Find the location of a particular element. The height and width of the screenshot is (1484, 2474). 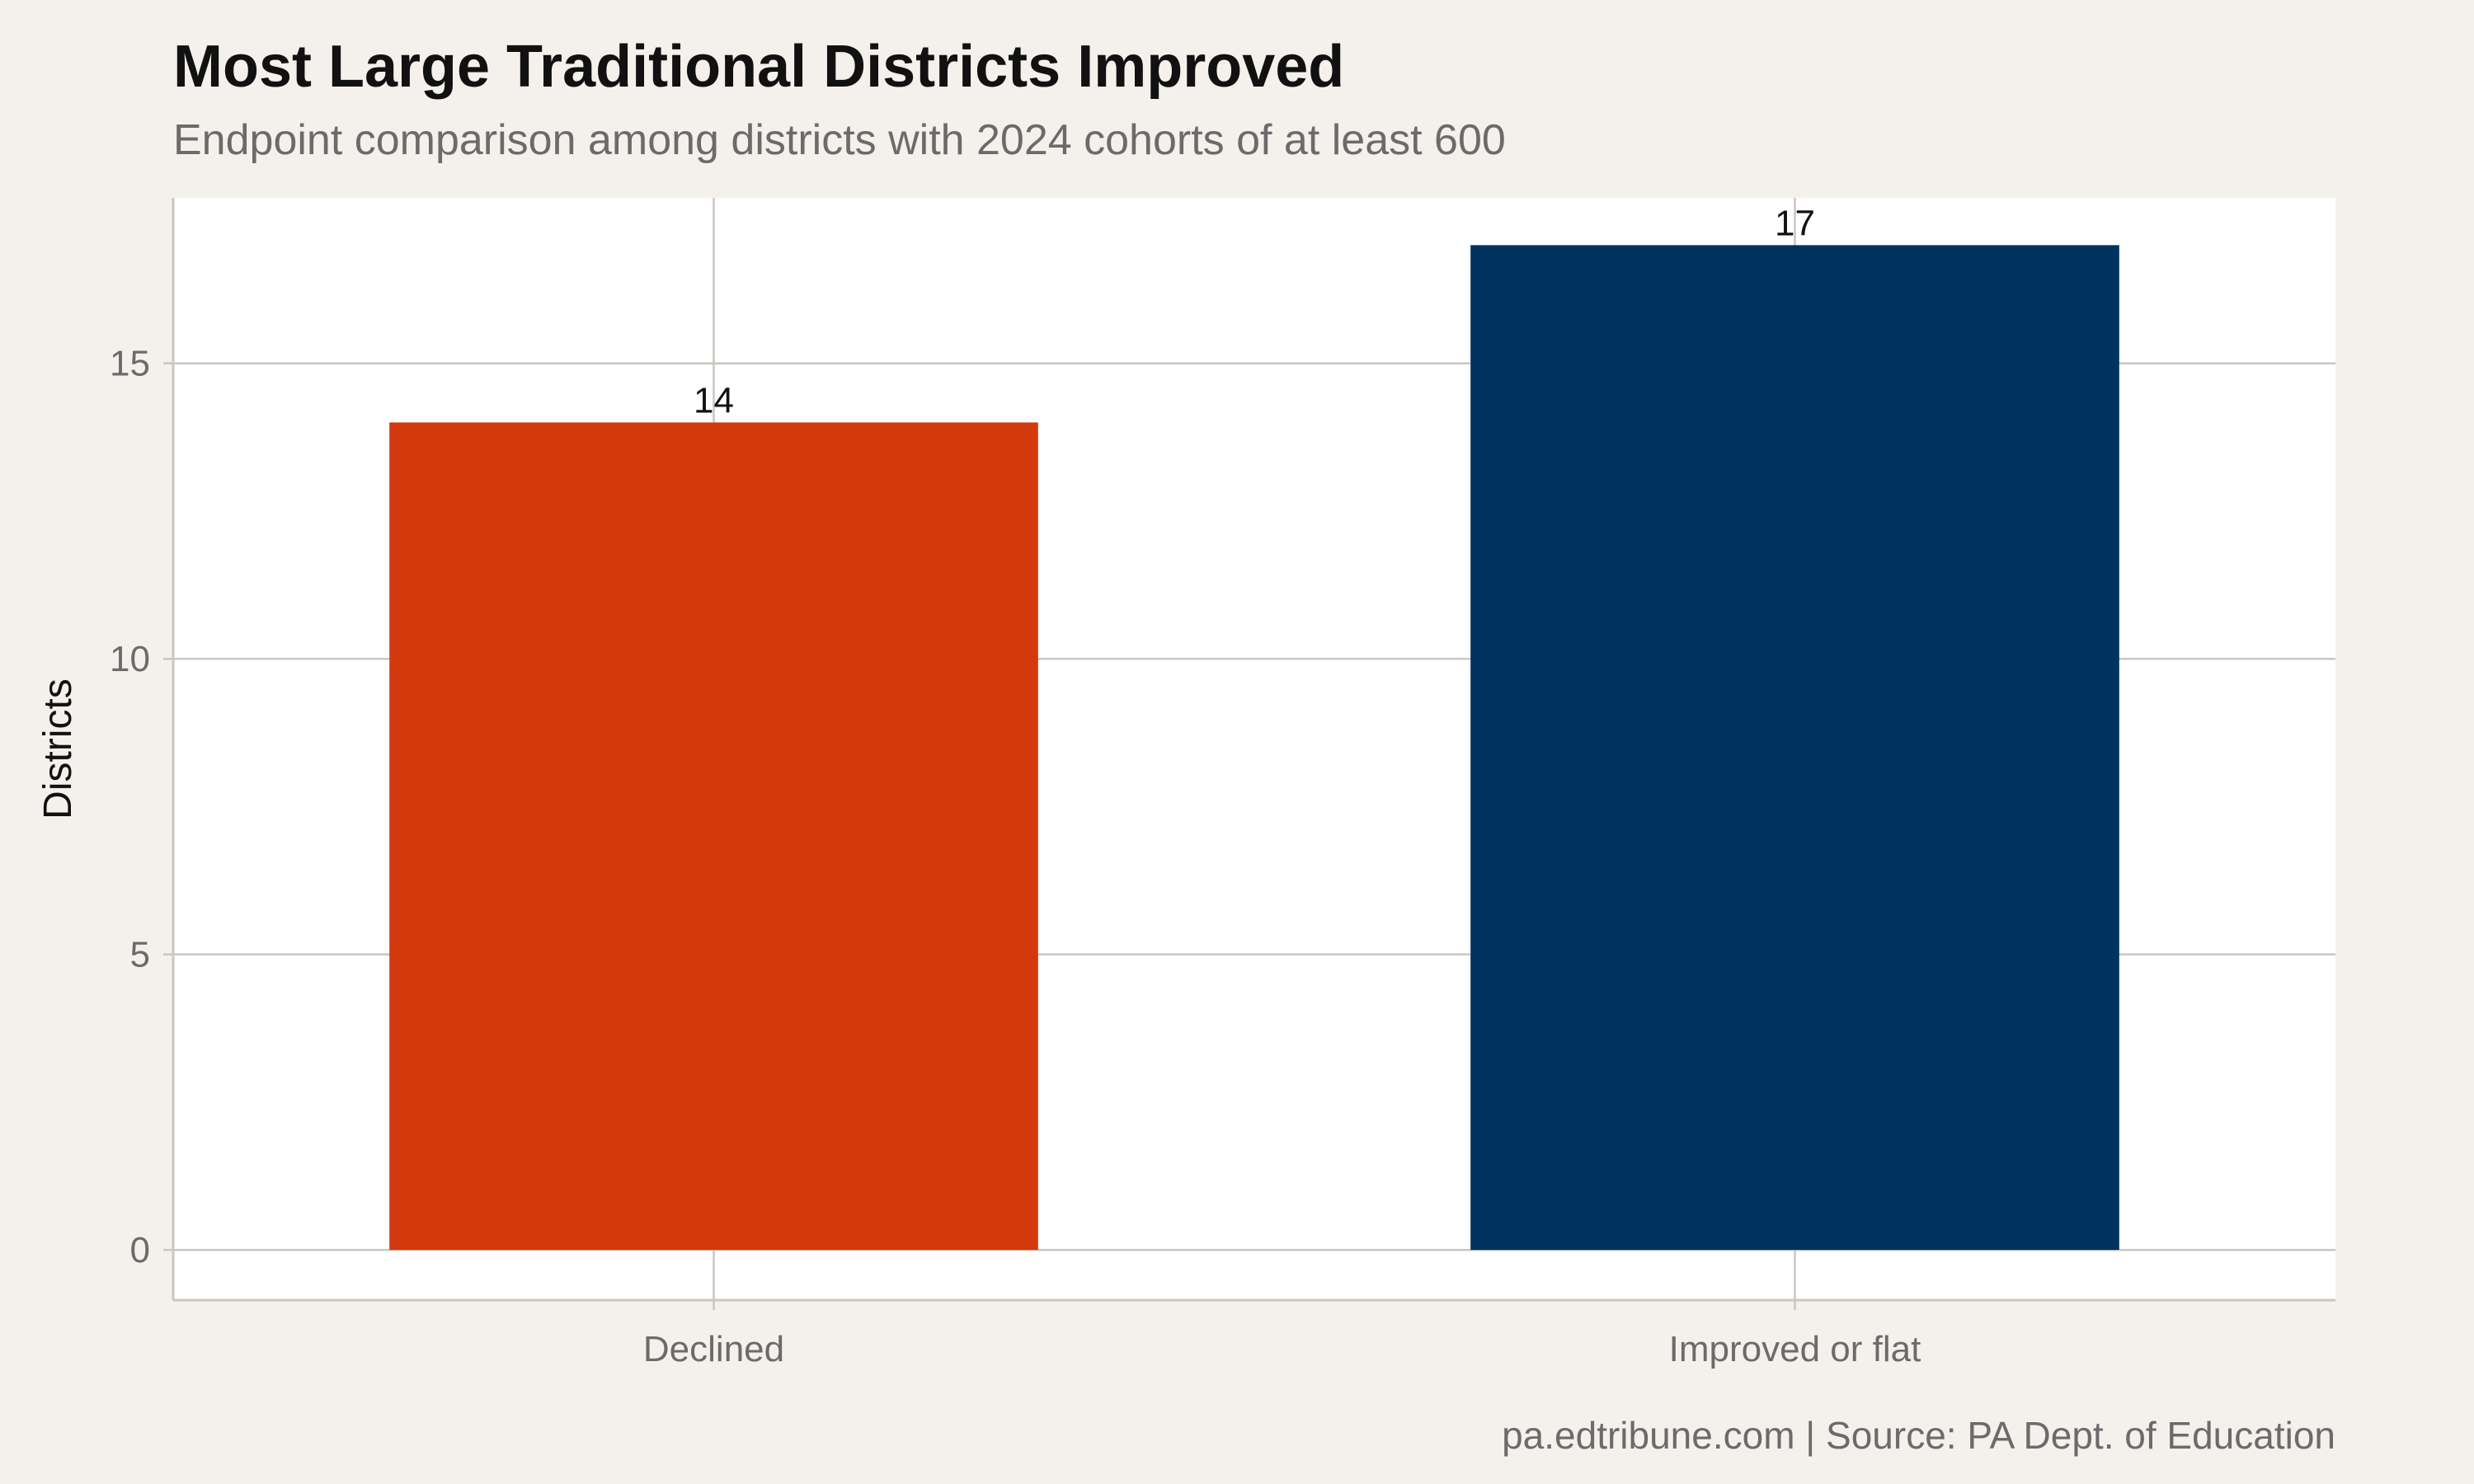

data-labels: 14 17 is located at coordinates (1254, 311).